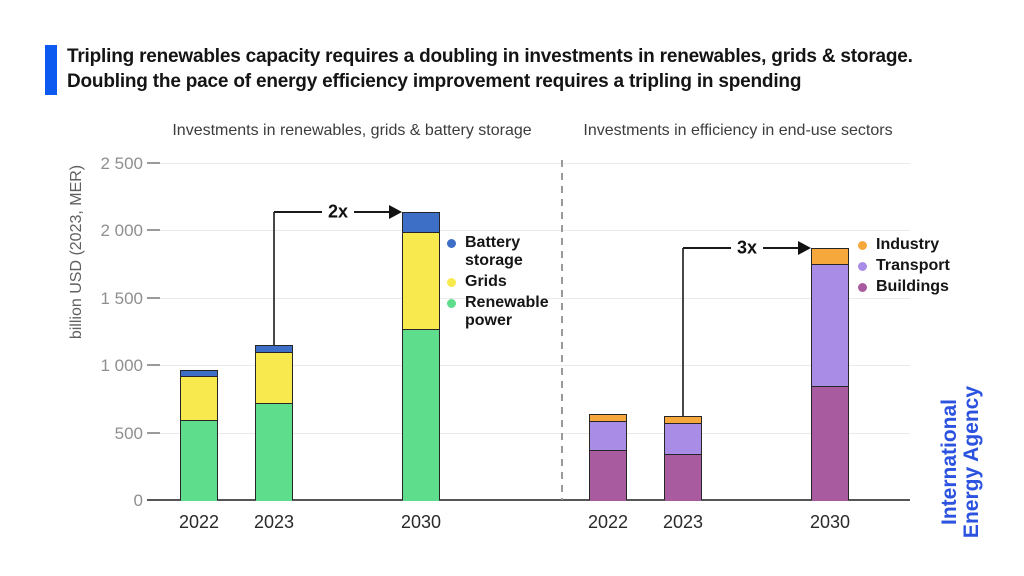  I want to click on y-tick-label: 2 500, so click(121, 163).